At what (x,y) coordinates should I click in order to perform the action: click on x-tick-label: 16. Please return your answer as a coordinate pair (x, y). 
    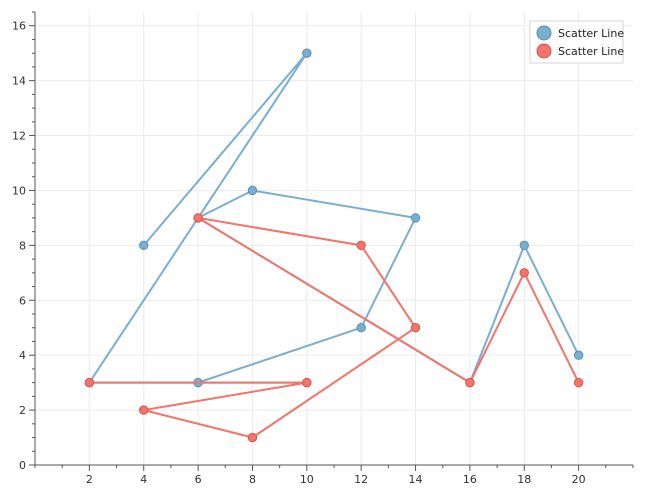
    Looking at the image, I should click on (470, 479).